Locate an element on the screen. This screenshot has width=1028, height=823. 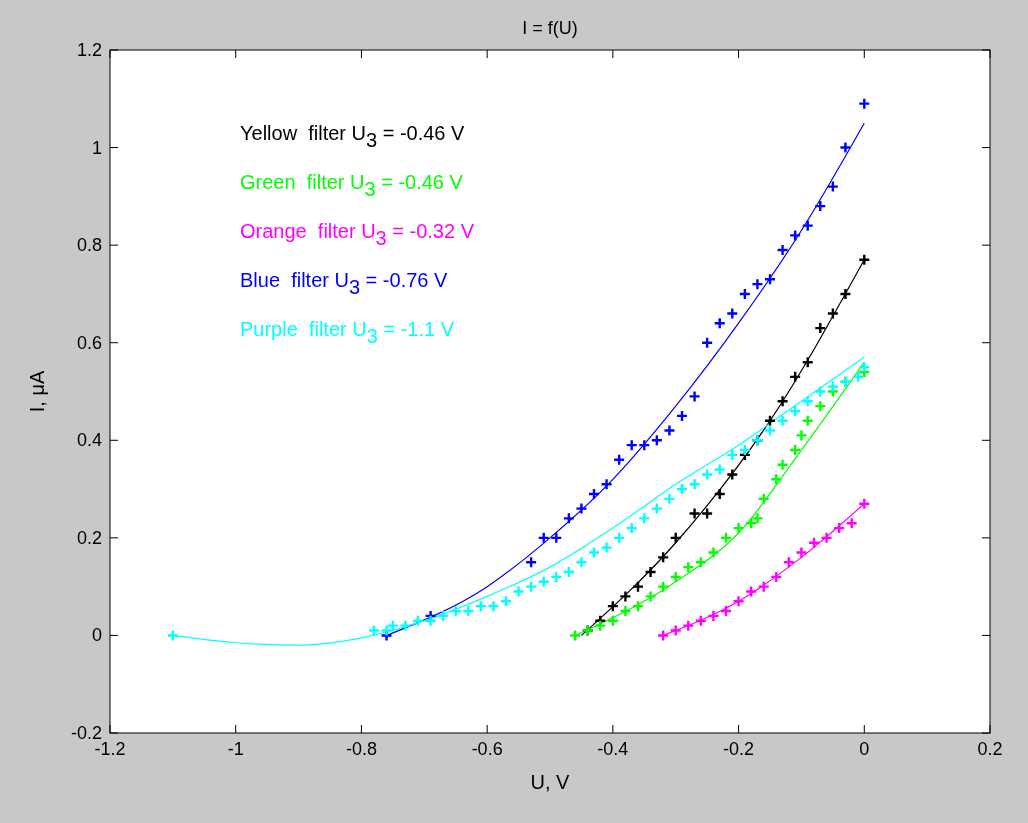
x-tick-label: -0.8 is located at coordinates (361, 749).